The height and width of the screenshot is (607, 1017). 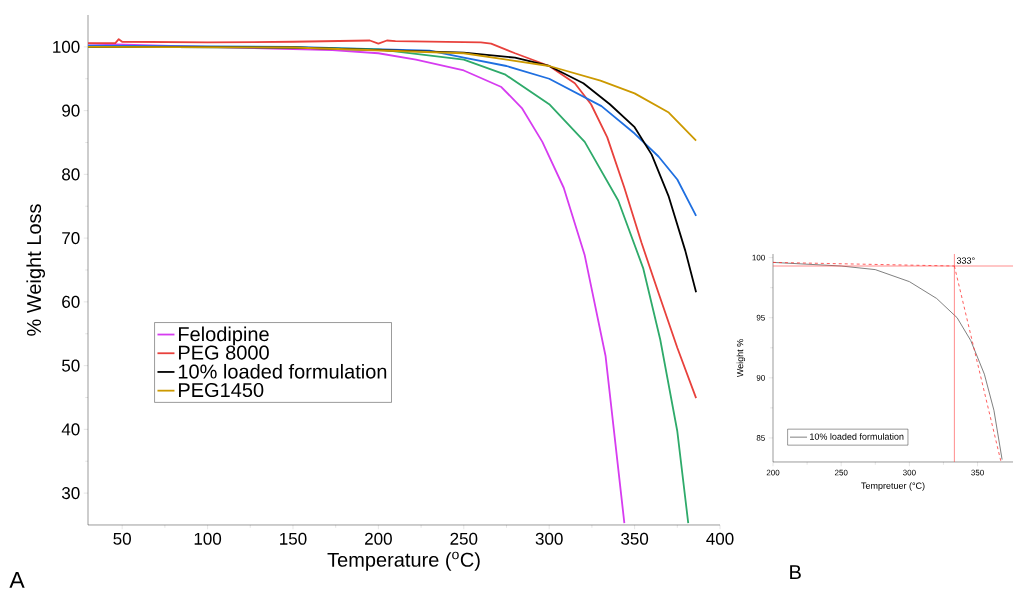 I want to click on annotation: 333°, so click(x=965, y=260).